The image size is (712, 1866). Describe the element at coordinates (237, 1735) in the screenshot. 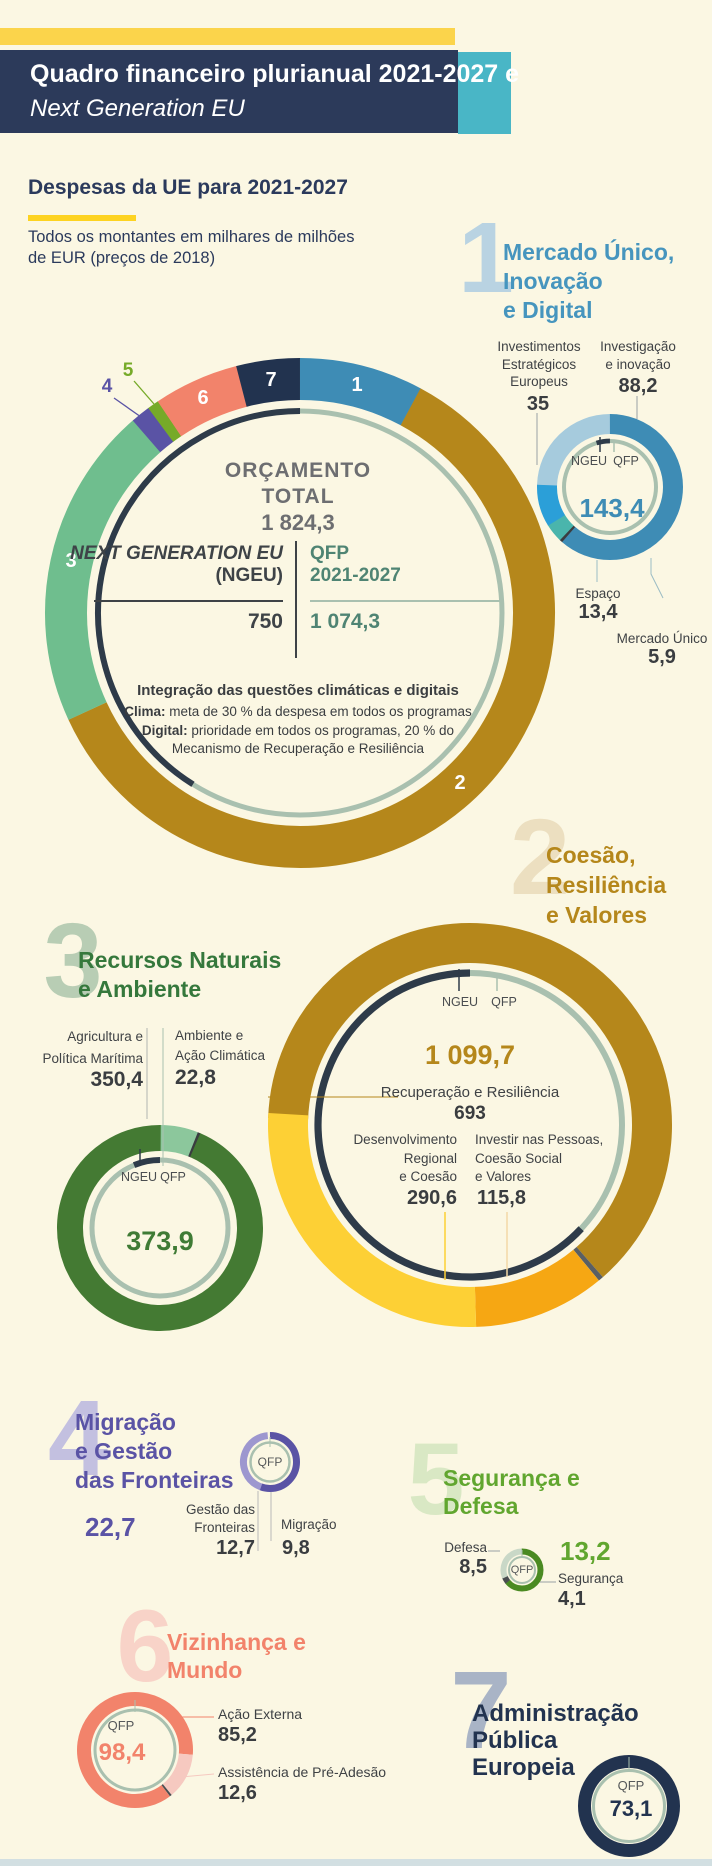

I see `value-acao-externa: 85,2` at that location.